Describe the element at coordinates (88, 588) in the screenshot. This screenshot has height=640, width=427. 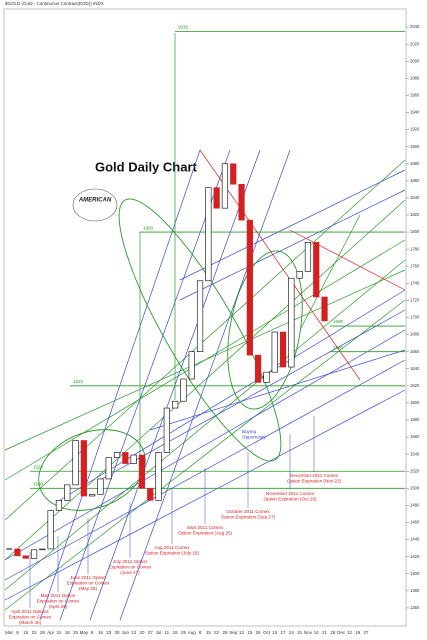
I see `annotation: (May 25)` at that location.